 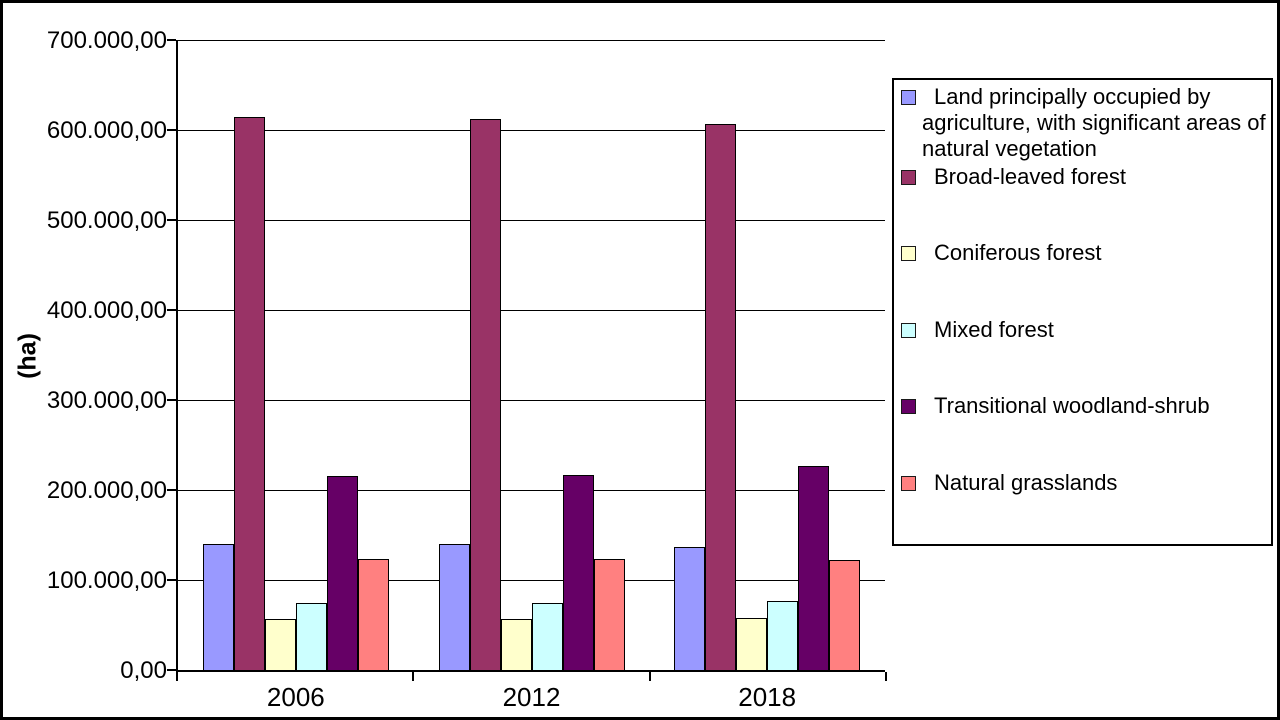 I want to click on y-tick-label: 700.000,00, so click(x=106, y=40).